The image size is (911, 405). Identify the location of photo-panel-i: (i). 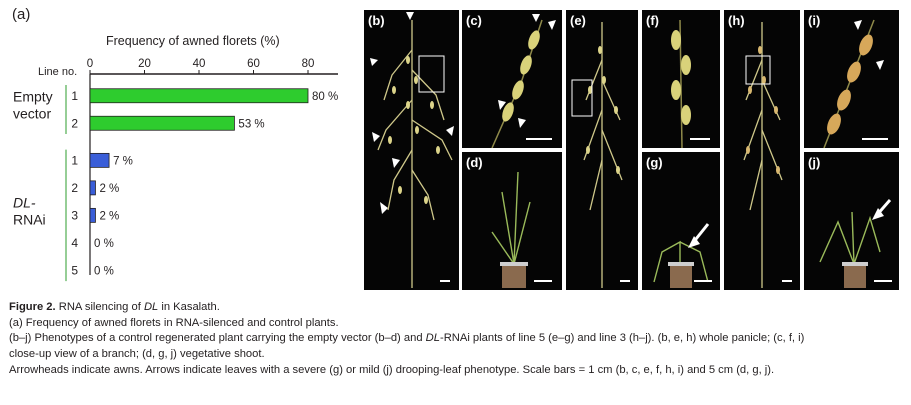
(851, 79).